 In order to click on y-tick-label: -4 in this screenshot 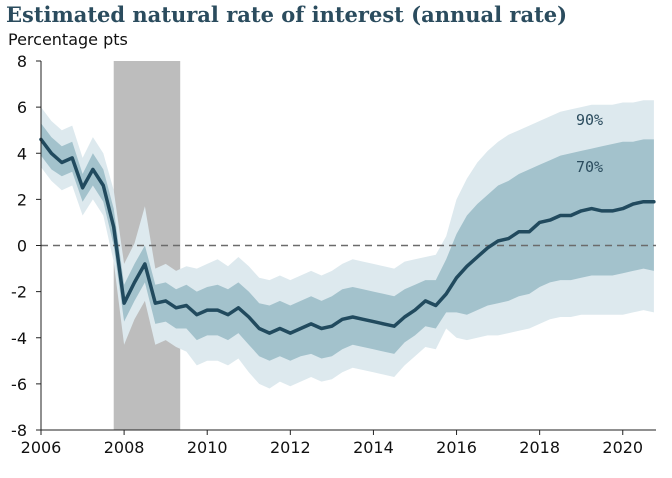, I will do `click(19, 338)`.